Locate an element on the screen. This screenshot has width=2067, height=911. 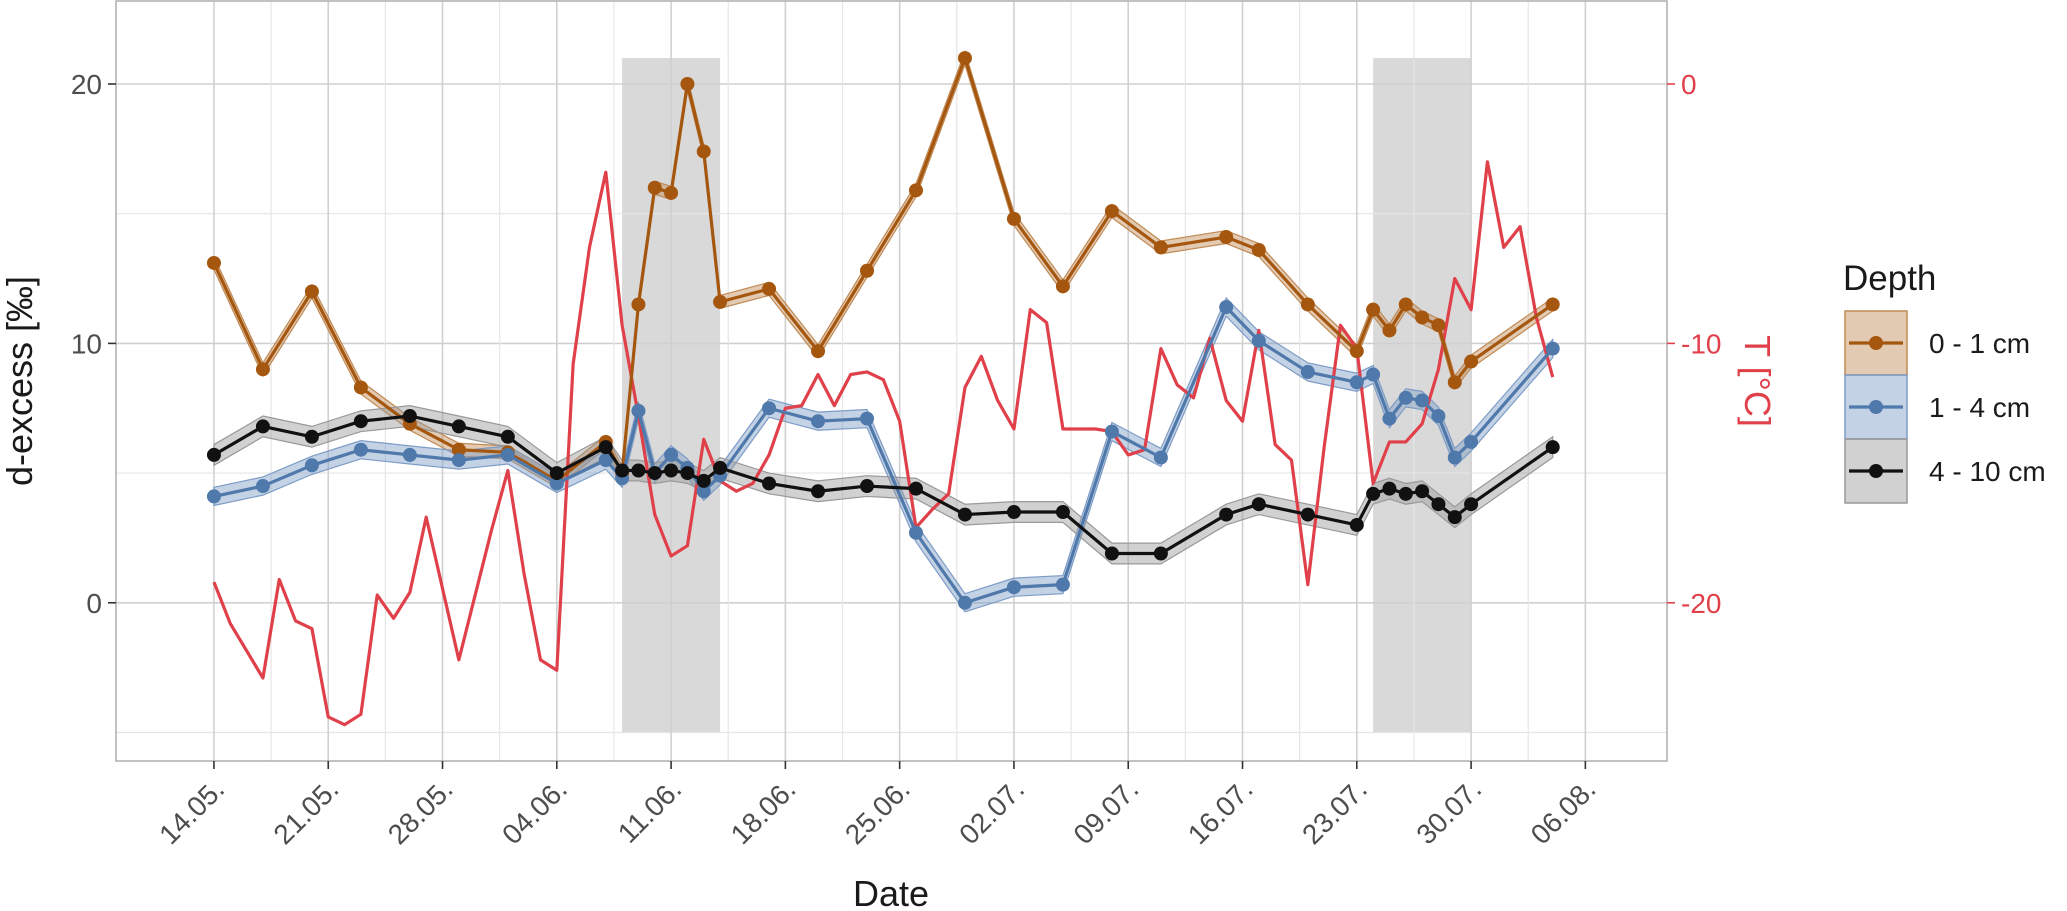
legend-title: Depth is located at coordinates (1889, 278).